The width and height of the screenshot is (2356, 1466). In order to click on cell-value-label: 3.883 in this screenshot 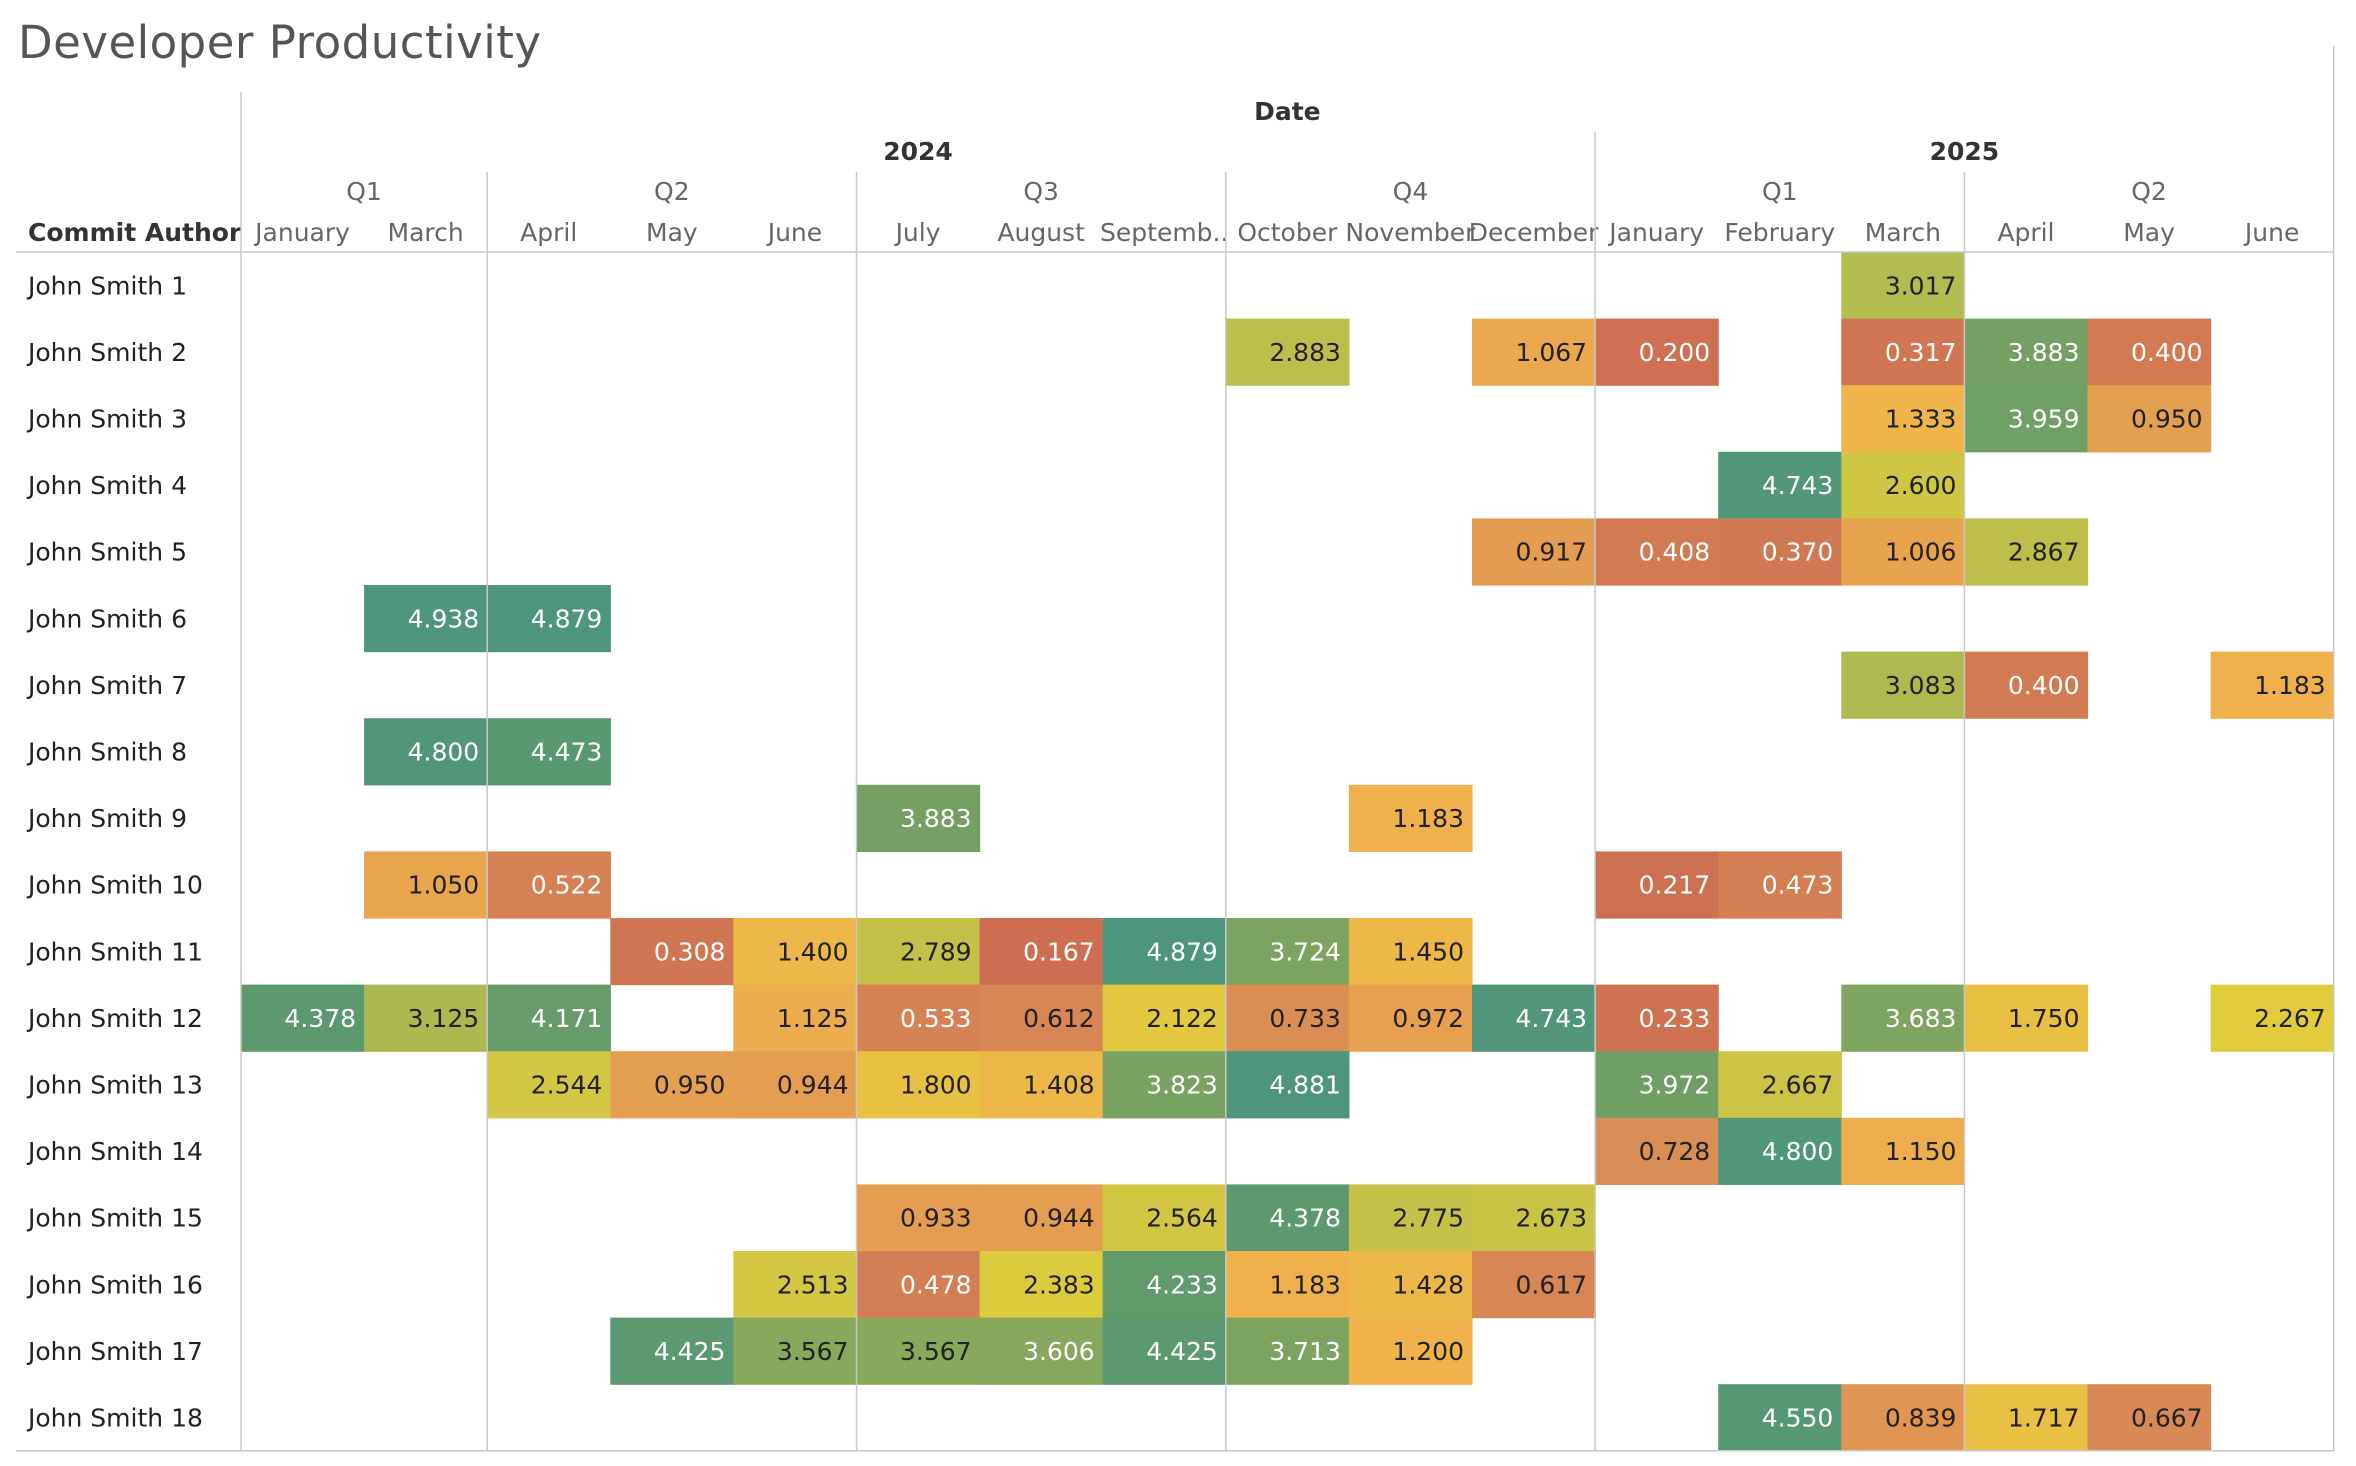, I will do `click(936, 818)`.